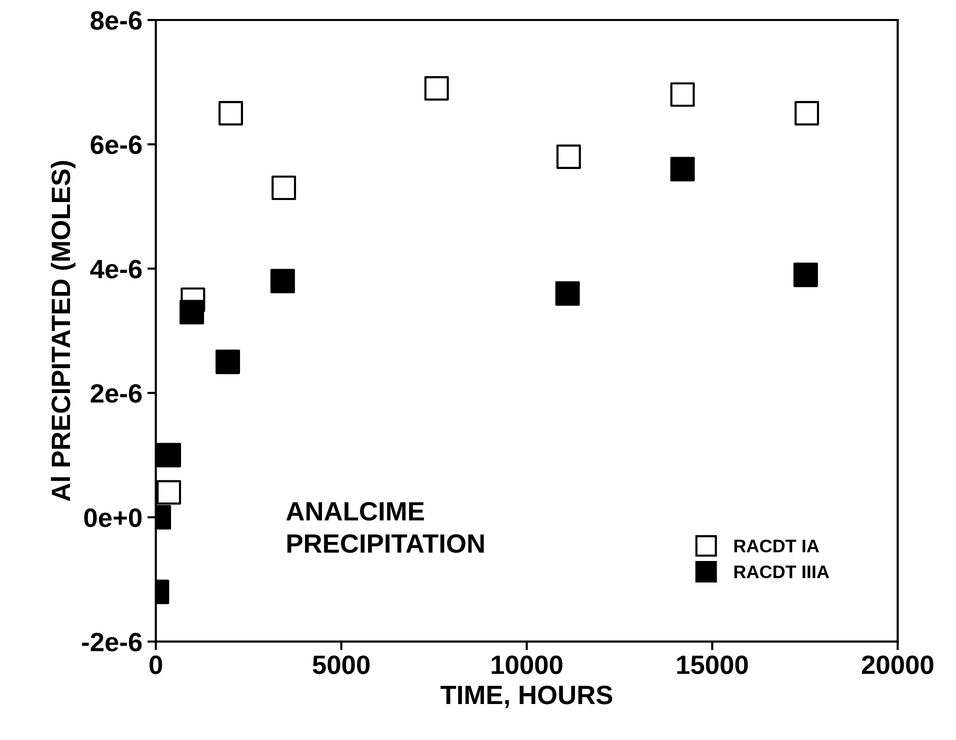  I want to click on y-tick-label: 0e+0, so click(113, 518).